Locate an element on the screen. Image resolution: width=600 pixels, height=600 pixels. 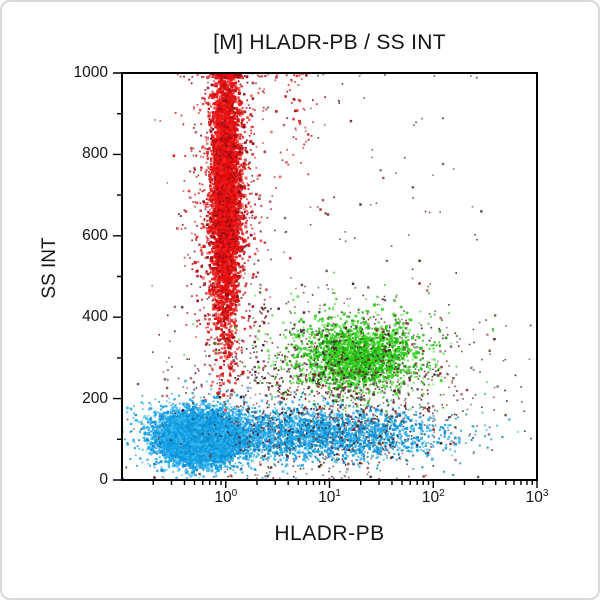
y-tick-label: 800 is located at coordinates (95, 154).